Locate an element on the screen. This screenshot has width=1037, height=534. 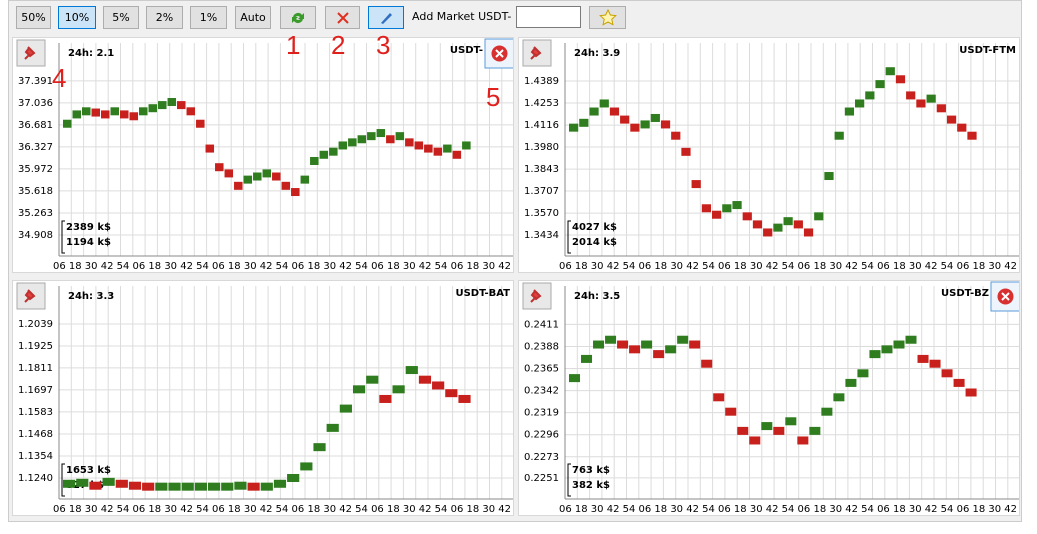
y-tick-label: 36.327 is located at coordinates (35, 147).